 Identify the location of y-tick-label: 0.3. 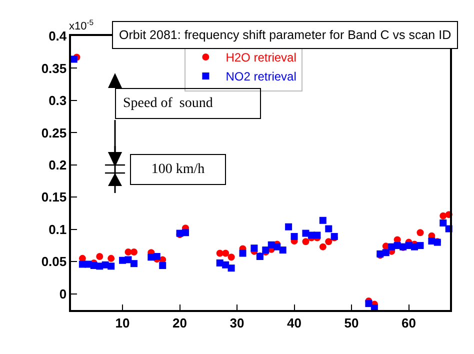
(57, 100).